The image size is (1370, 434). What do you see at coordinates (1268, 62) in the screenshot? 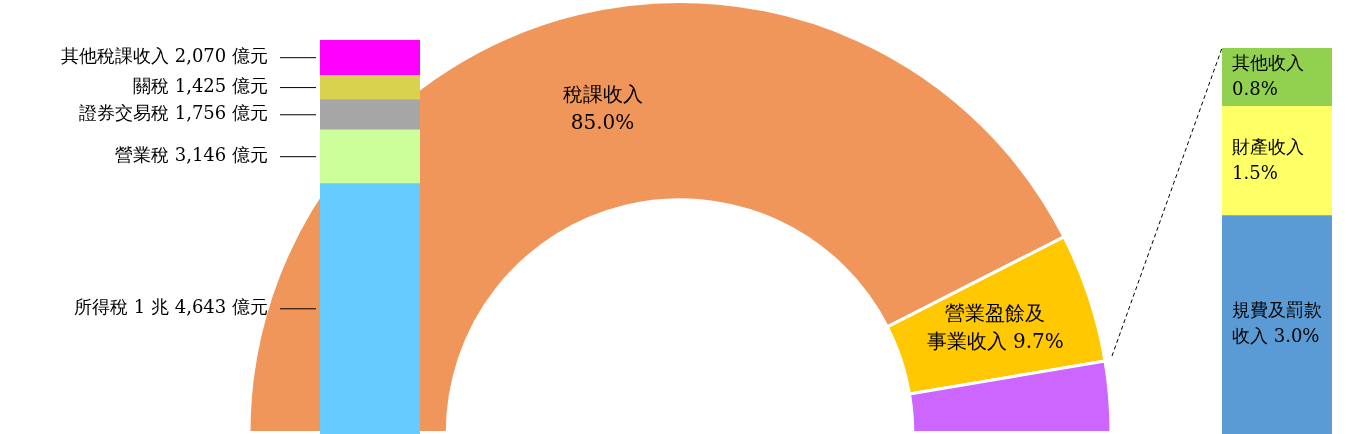
I see `series-label: 其他收入` at bounding box center [1268, 62].